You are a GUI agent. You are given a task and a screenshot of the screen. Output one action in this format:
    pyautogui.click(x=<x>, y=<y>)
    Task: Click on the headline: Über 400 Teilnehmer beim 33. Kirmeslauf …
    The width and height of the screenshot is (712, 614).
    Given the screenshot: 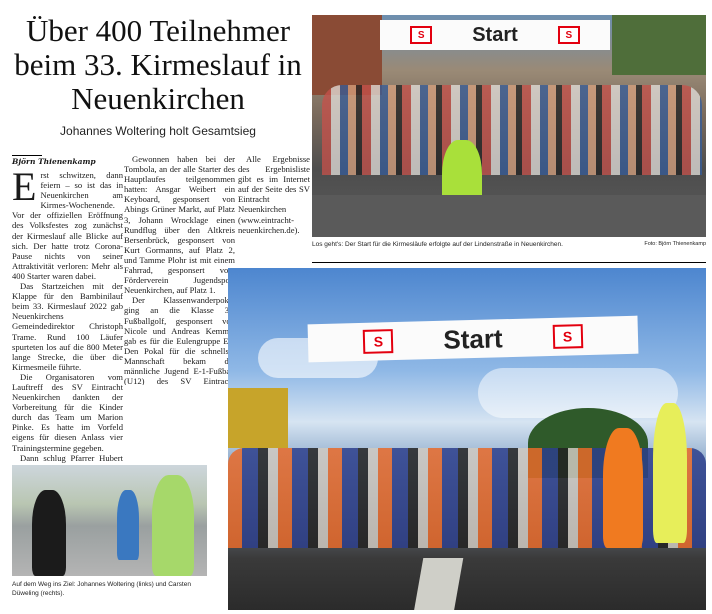 What is the action you would take?
    pyautogui.click(x=158, y=64)
    